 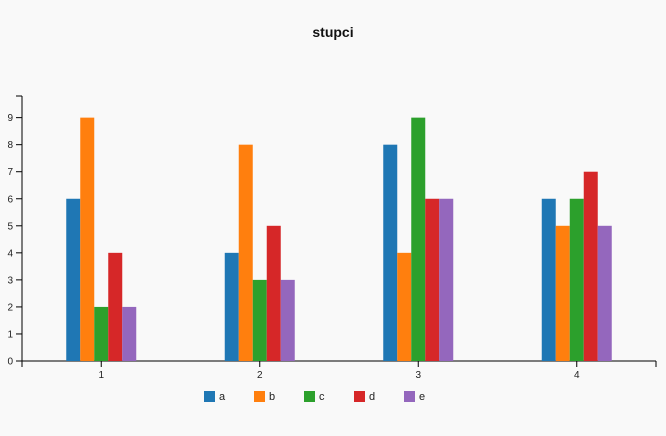 What do you see at coordinates (422, 397) in the screenshot?
I see `legend-label-e: e` at bounding box center [422, 397].